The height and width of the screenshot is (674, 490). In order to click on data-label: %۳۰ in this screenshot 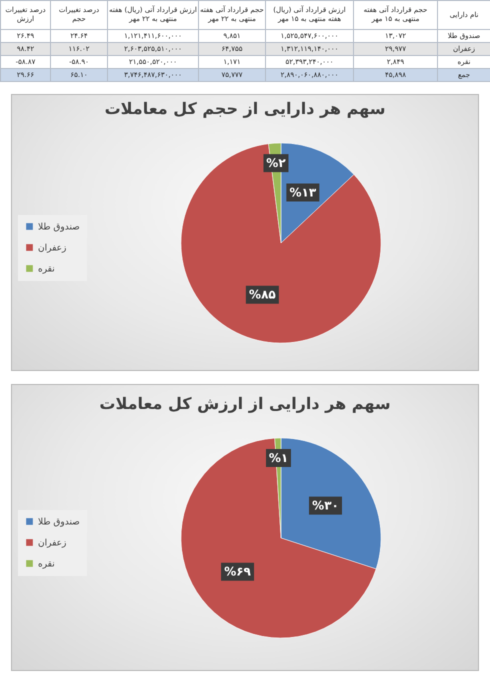, I will do `click(325, 505)`.